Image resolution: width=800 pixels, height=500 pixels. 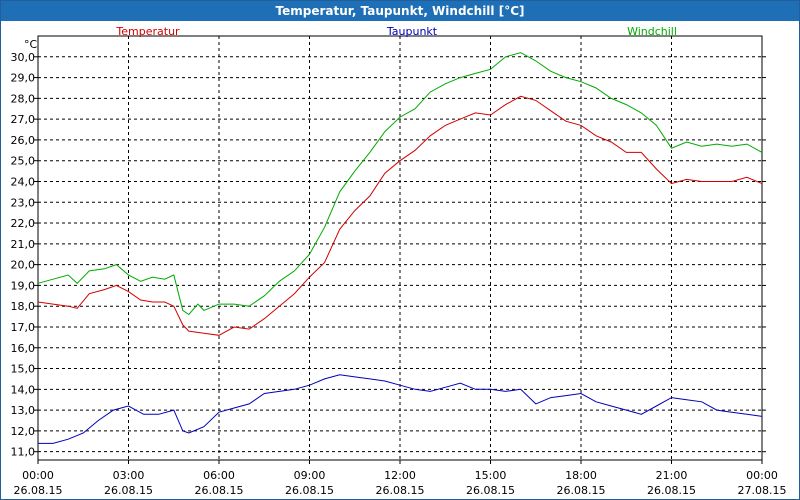 What do you see at coordinates (23, 57) in the screenshot?
I see `y-tick-label: 30,0` at bounding box center [23, 57].